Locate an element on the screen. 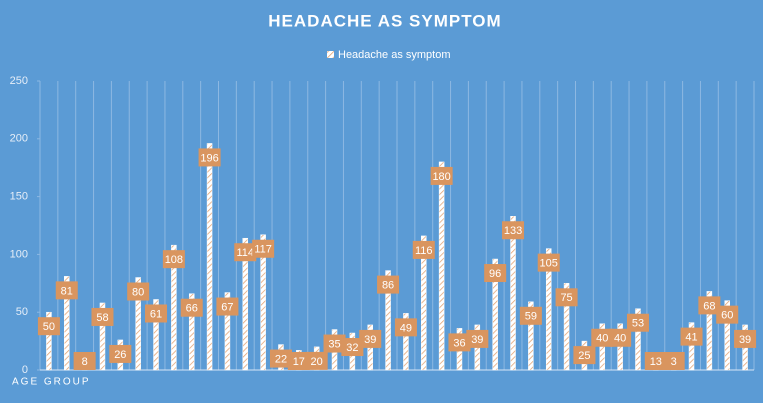 The image size is (763, 403). data-label: 17 is located at coordinates (299, 362).